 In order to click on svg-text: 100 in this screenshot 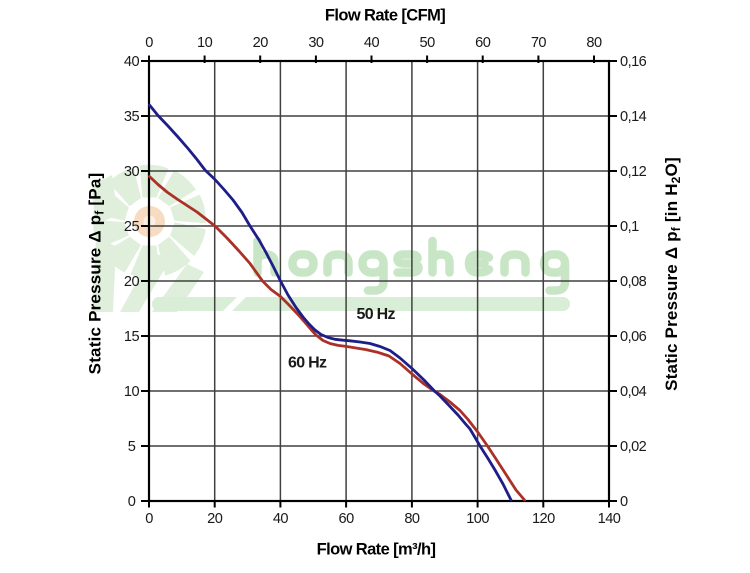, I will do `click(477, 519)`.